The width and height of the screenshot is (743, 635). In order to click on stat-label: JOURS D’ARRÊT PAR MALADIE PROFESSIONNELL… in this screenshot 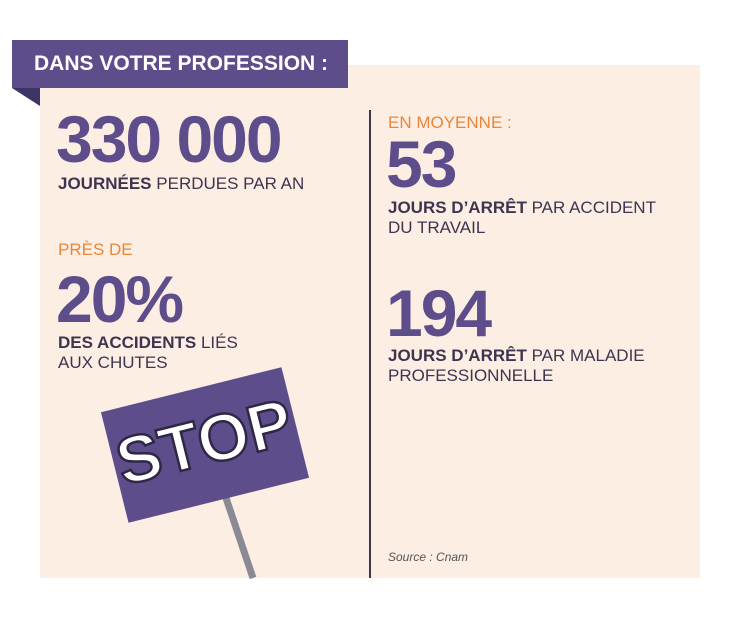, I will do `click(535, 366)`.